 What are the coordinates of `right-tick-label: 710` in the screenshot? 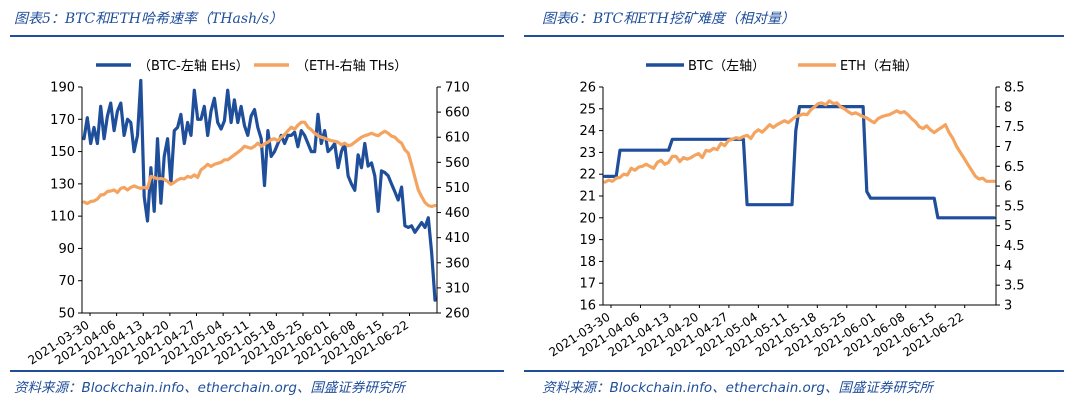 It's located at (457, 88).